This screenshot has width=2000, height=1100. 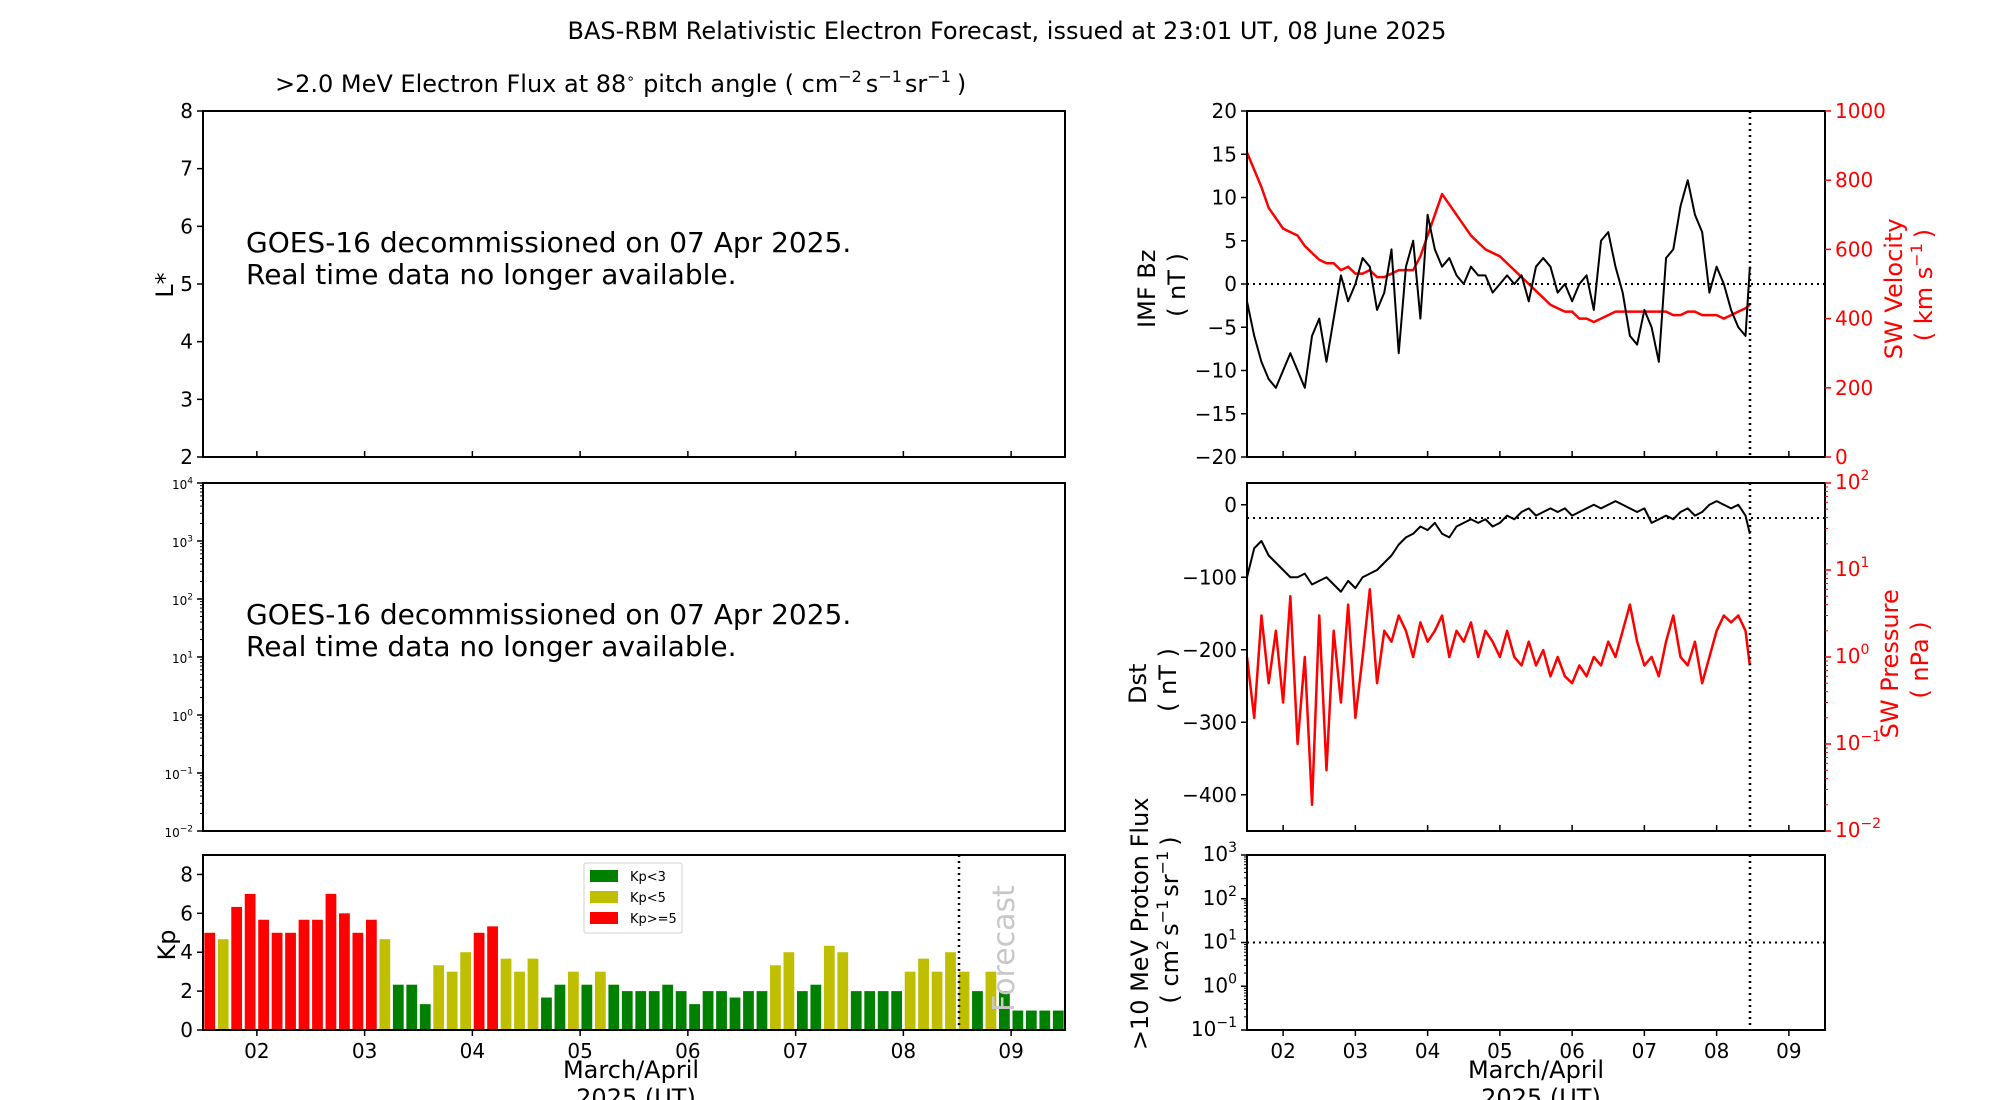 What do you see at coordinates (186, 342) in the screenshot?
I see `lstar-tick-label: 4` at bounding box center [186, 342].